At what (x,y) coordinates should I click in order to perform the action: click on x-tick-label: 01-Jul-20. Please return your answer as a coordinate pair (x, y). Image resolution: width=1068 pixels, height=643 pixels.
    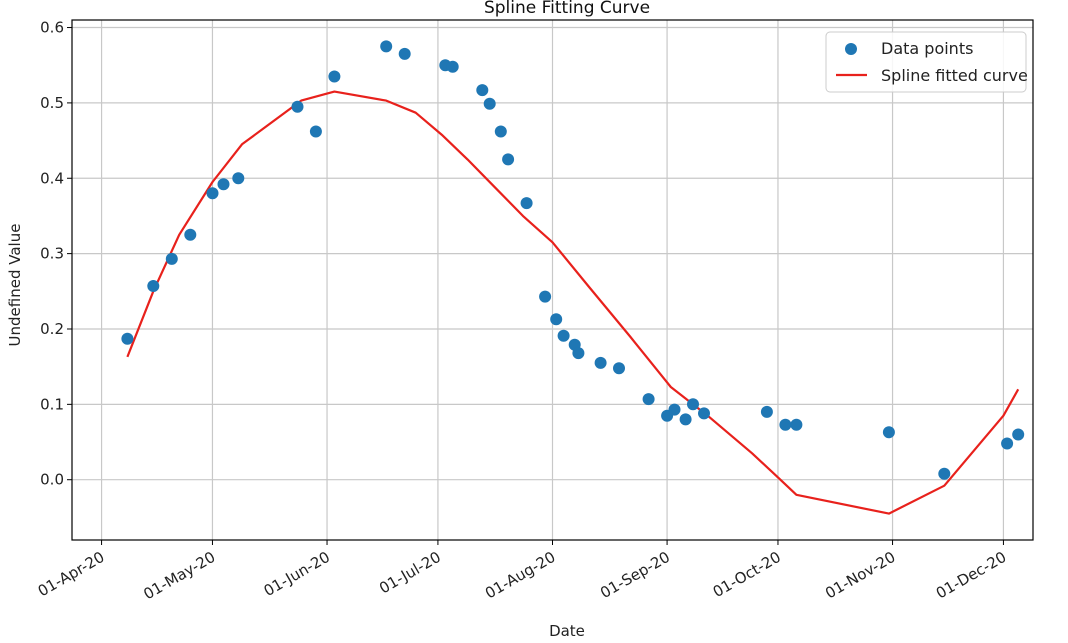
    Looking at the image, I should click on (410, 573).